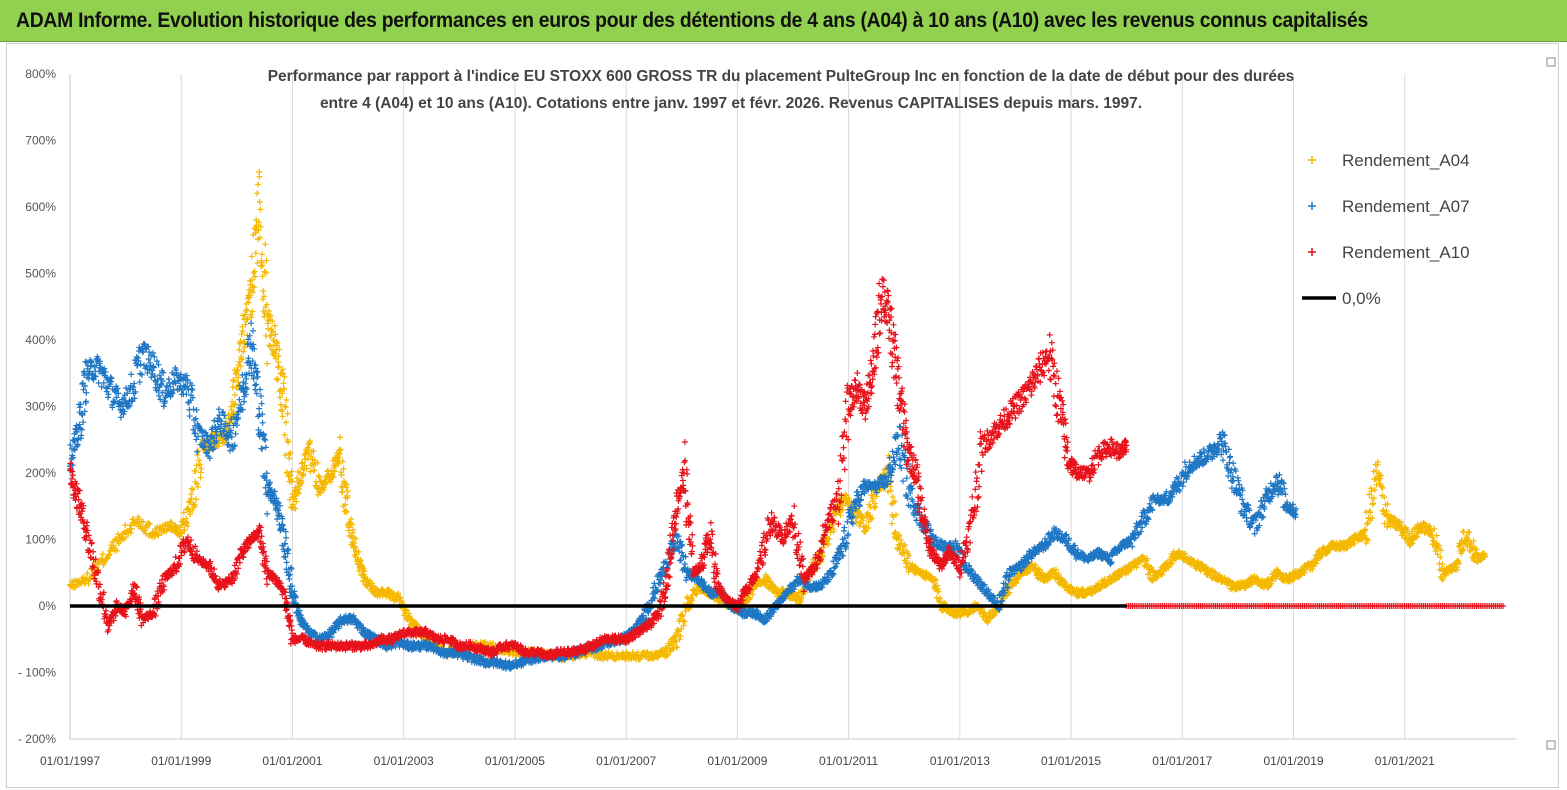 Image resolution: width=1567 pixels, height=790 pixels. I want to click on x-tick-label: 01/01/2001, so click(292, 761).